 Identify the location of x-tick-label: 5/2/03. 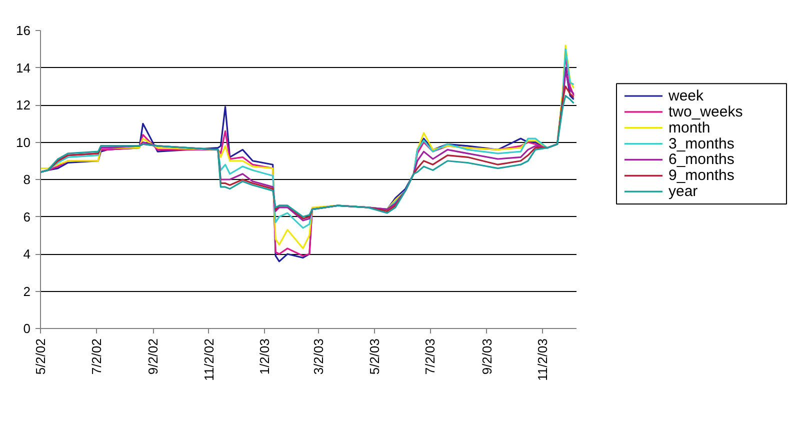
(374, 356).